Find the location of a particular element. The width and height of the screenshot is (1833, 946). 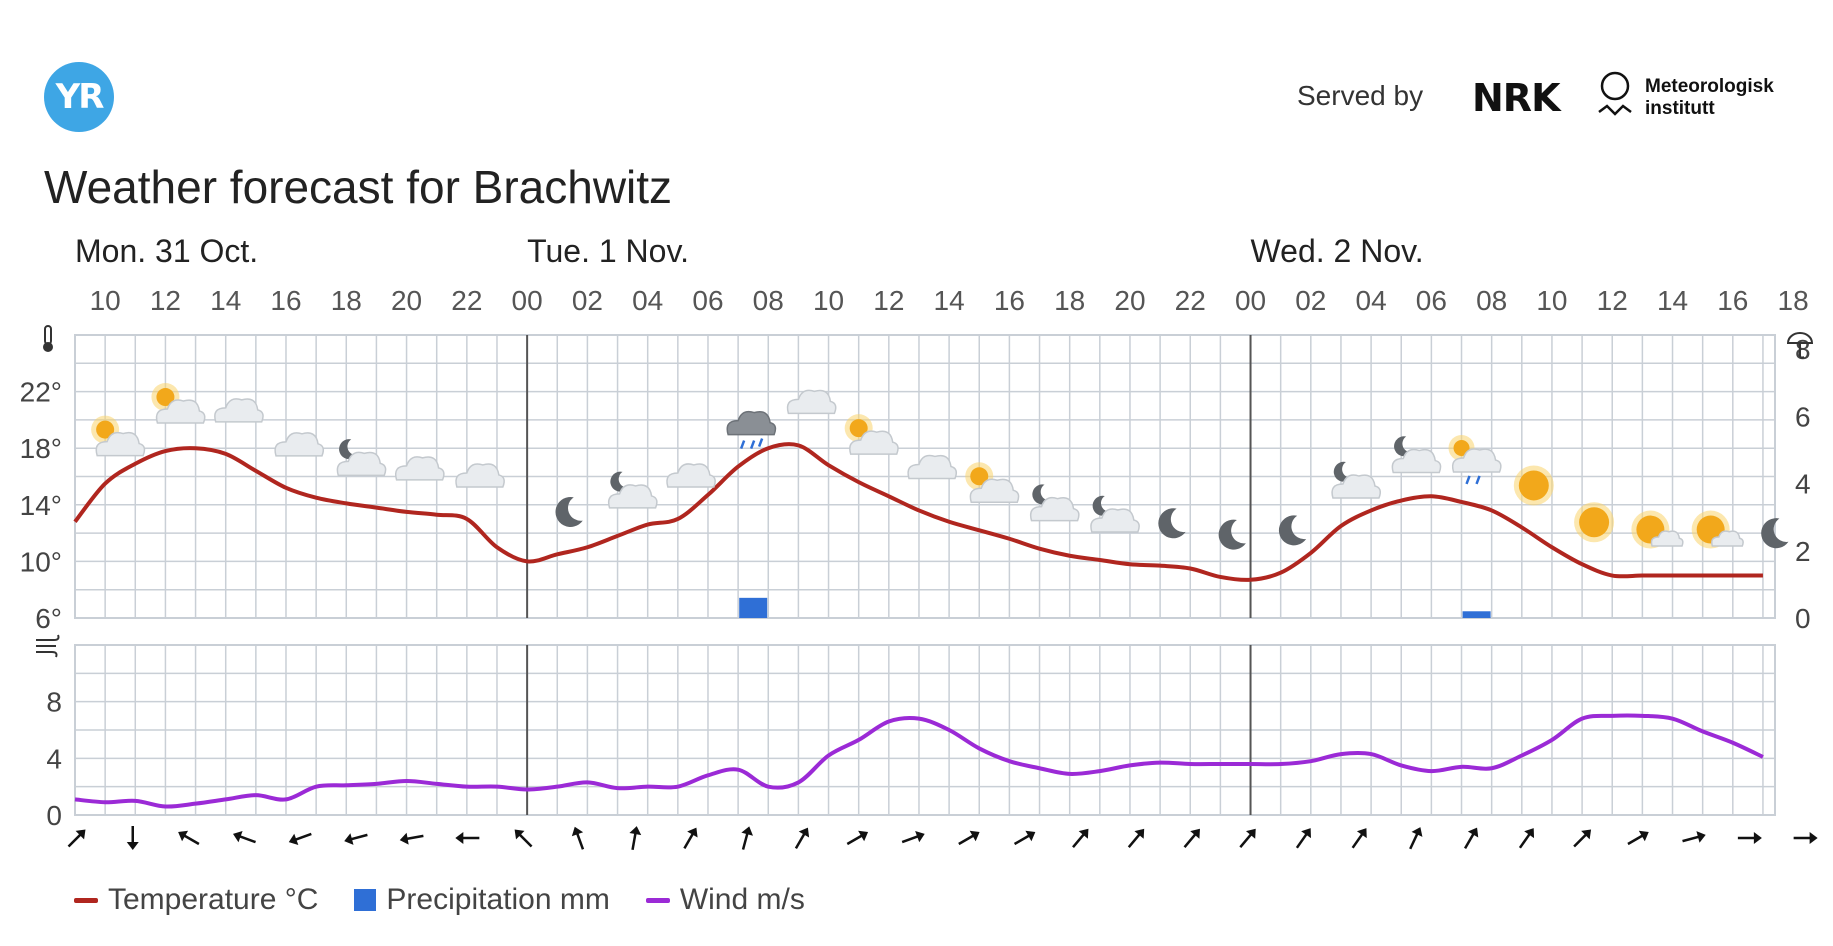

hour-tick-label: 10 is located at coordinates (828, 300).